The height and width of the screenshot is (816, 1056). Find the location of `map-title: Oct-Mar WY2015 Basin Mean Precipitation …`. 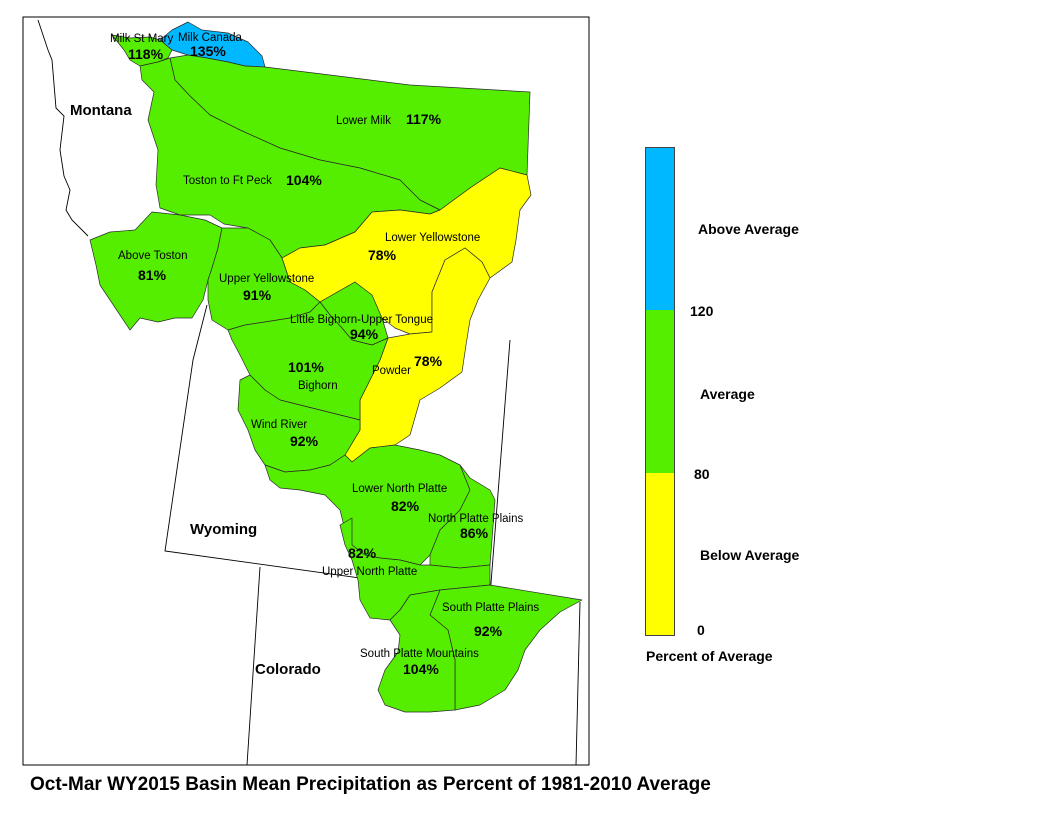

map-title: Oct-Mar WY2015 Basin Mean Precipitation … is located at coordinates (370, 784).